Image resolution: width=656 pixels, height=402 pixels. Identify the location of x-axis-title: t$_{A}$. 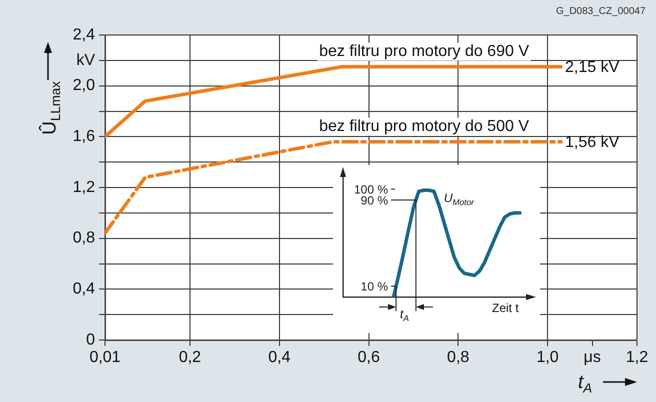
(585, 384).